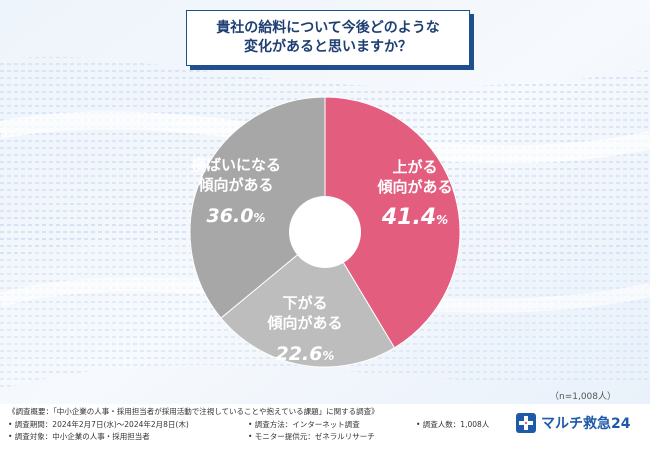 The width and height of the screenshot is (650, 450). I want to click on chart-title: 貴社の給料について今後どのような 変化があると思いますか？, so click(328, 38).